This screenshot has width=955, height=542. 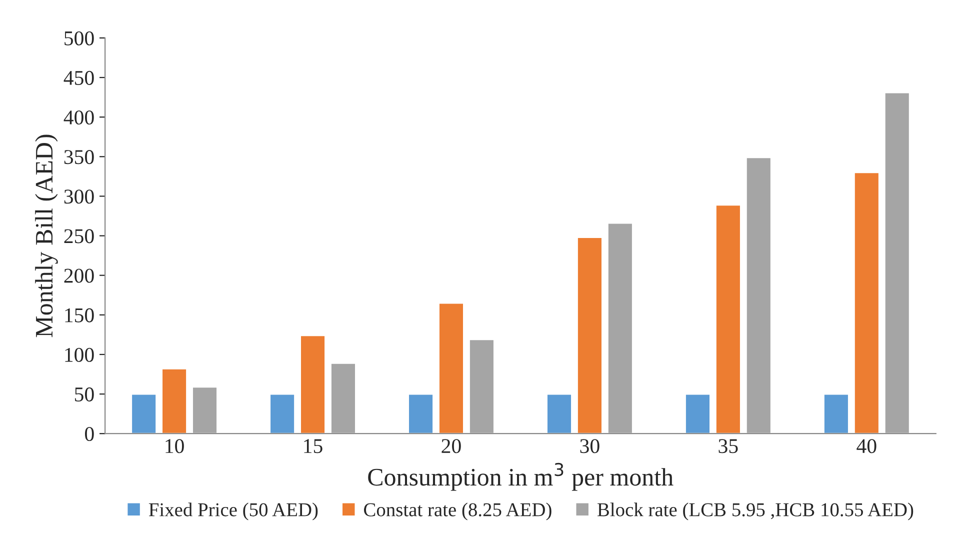 I want to click on x-tick-label: 10, so click(x=175, y=446).